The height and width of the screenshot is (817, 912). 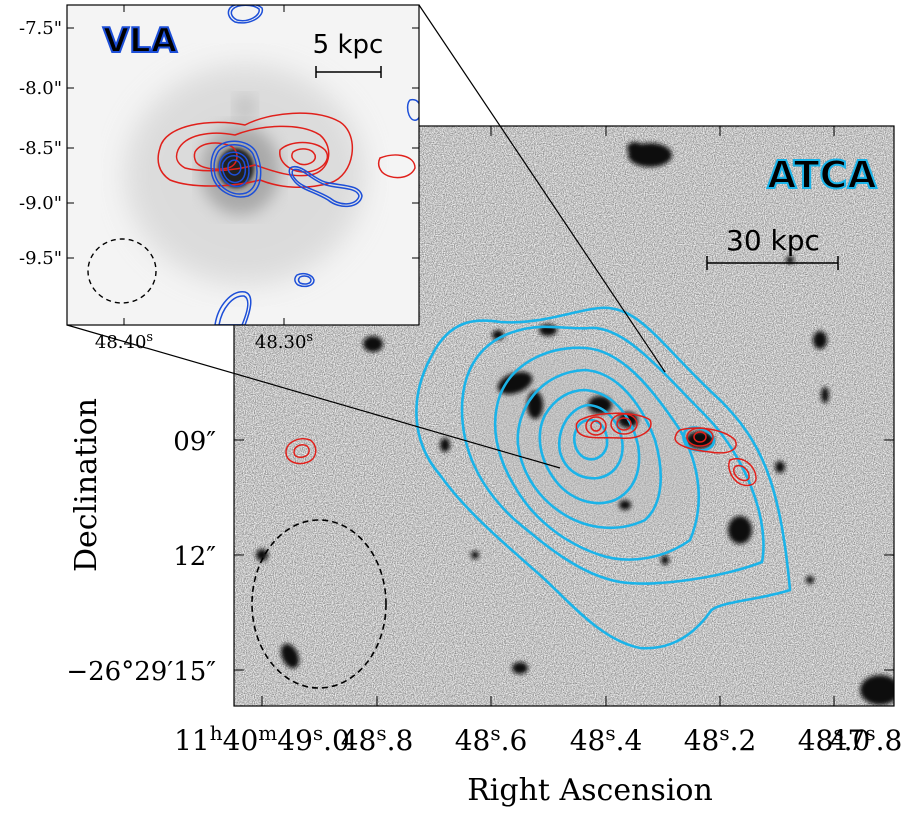 I want to click on inset-xtick-48-40: 48.40s, so click(x=124, y=341).